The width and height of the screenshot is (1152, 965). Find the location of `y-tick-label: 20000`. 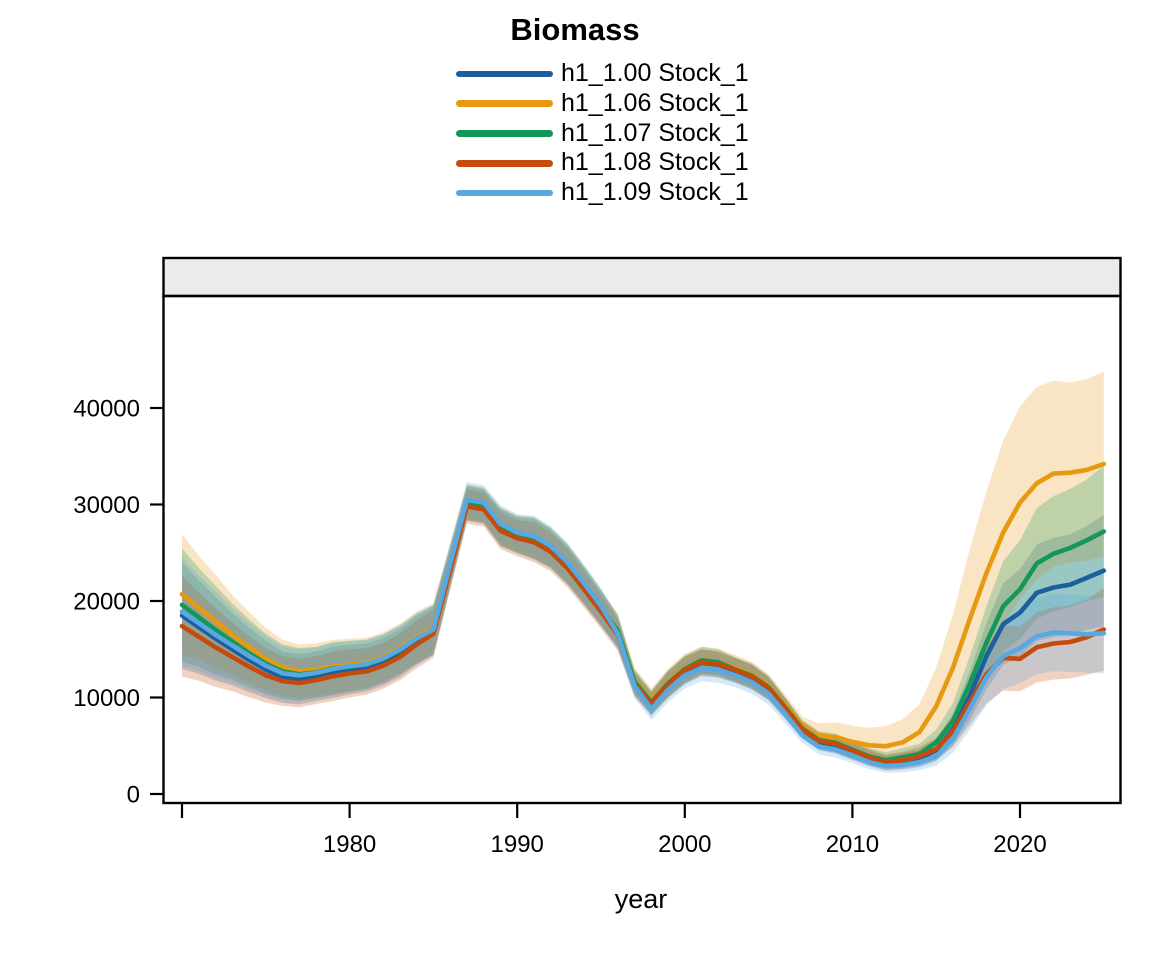

y-tick-label: 20000 is located at coordinates (106, 602).